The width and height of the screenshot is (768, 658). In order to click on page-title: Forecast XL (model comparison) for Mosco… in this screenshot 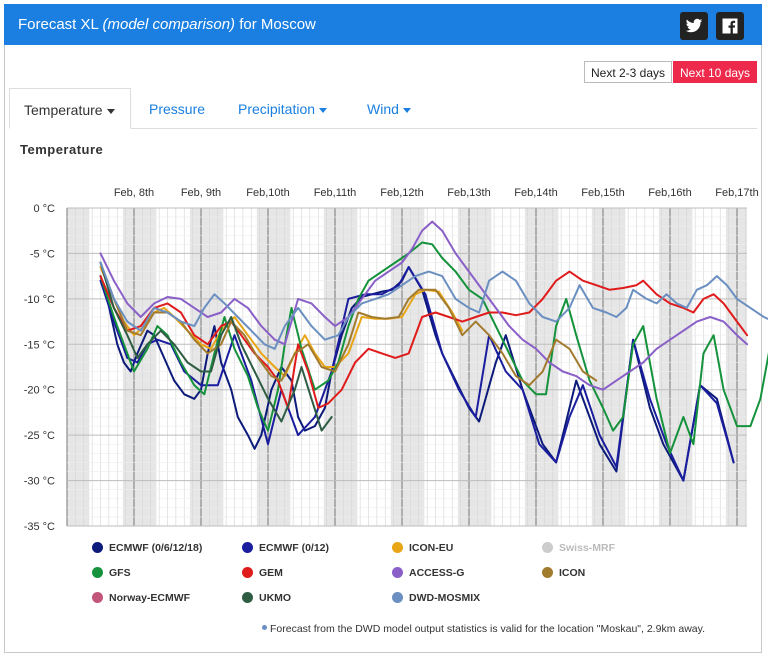, I will do `click(167, 24)`.